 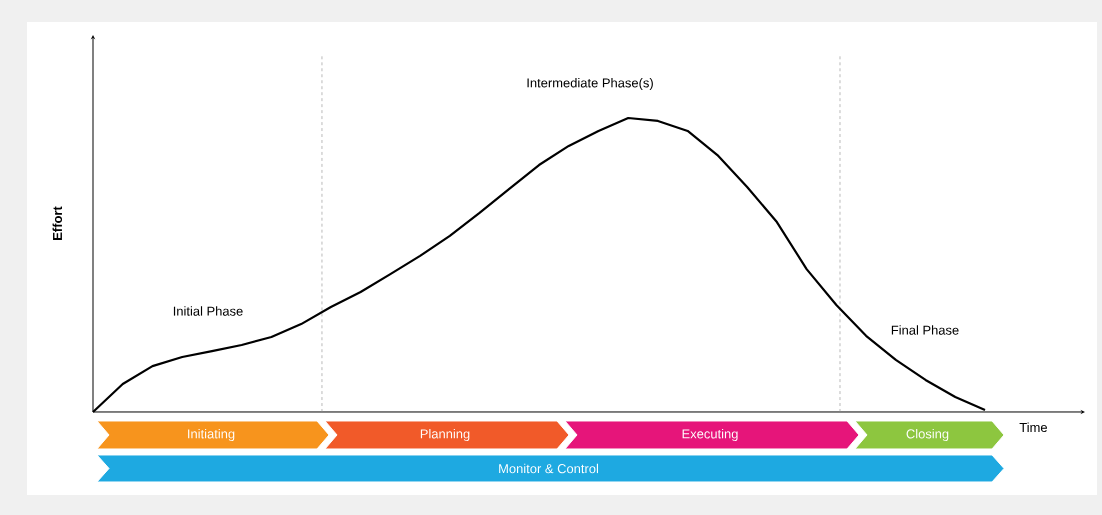 I want to click on category-label: Executing, so click(x=710, y=435).